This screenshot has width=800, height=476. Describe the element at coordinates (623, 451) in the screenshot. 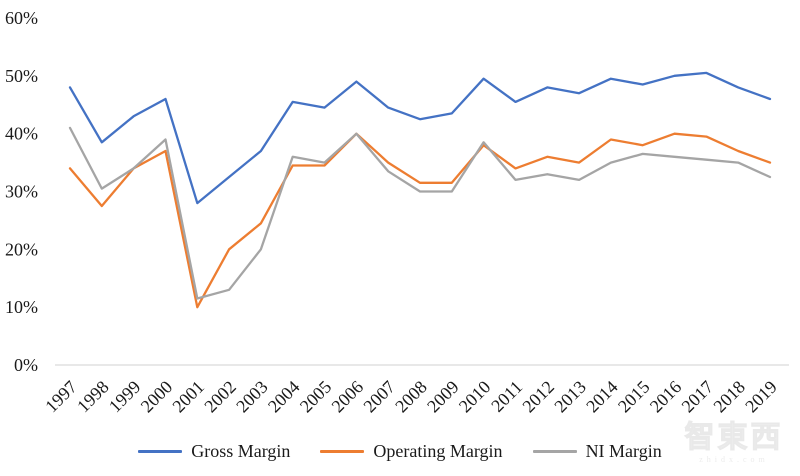

I see `legend-label-ni-margin: NI Margin` at that location.